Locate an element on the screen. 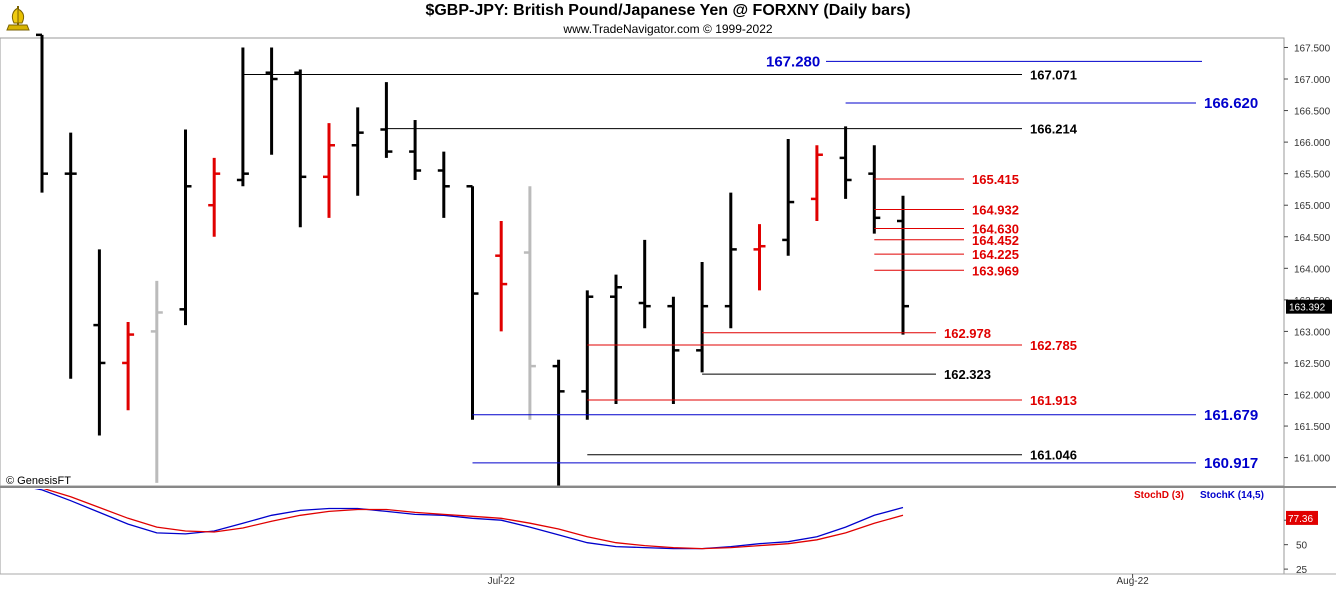 This screenshot has height=591, width=1336. stoch-legend-entry: StochK (14,5) is located at coordinates (1232, 495).